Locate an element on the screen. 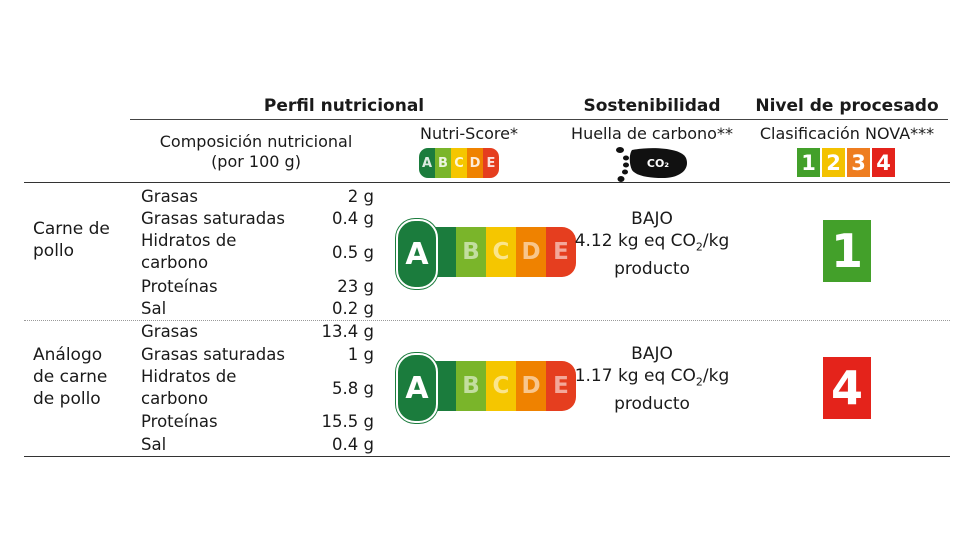 This screenshot has height=560, width=980. nutriscore-legend-small: A B C D E is located at coordinates (459, 163).